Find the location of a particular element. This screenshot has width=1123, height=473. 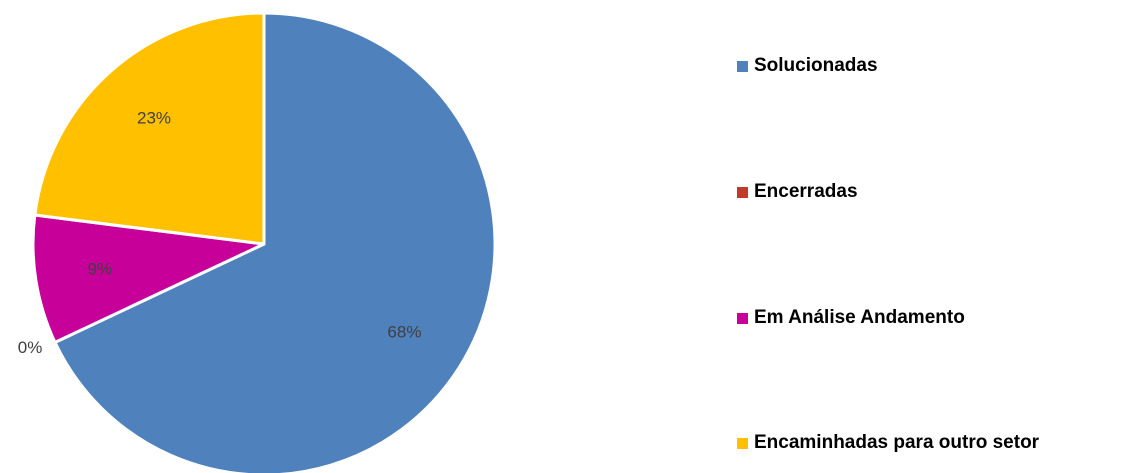

data-label-encaminhadas-para-outro-setor: 23% is located at coordinates (154, 118).